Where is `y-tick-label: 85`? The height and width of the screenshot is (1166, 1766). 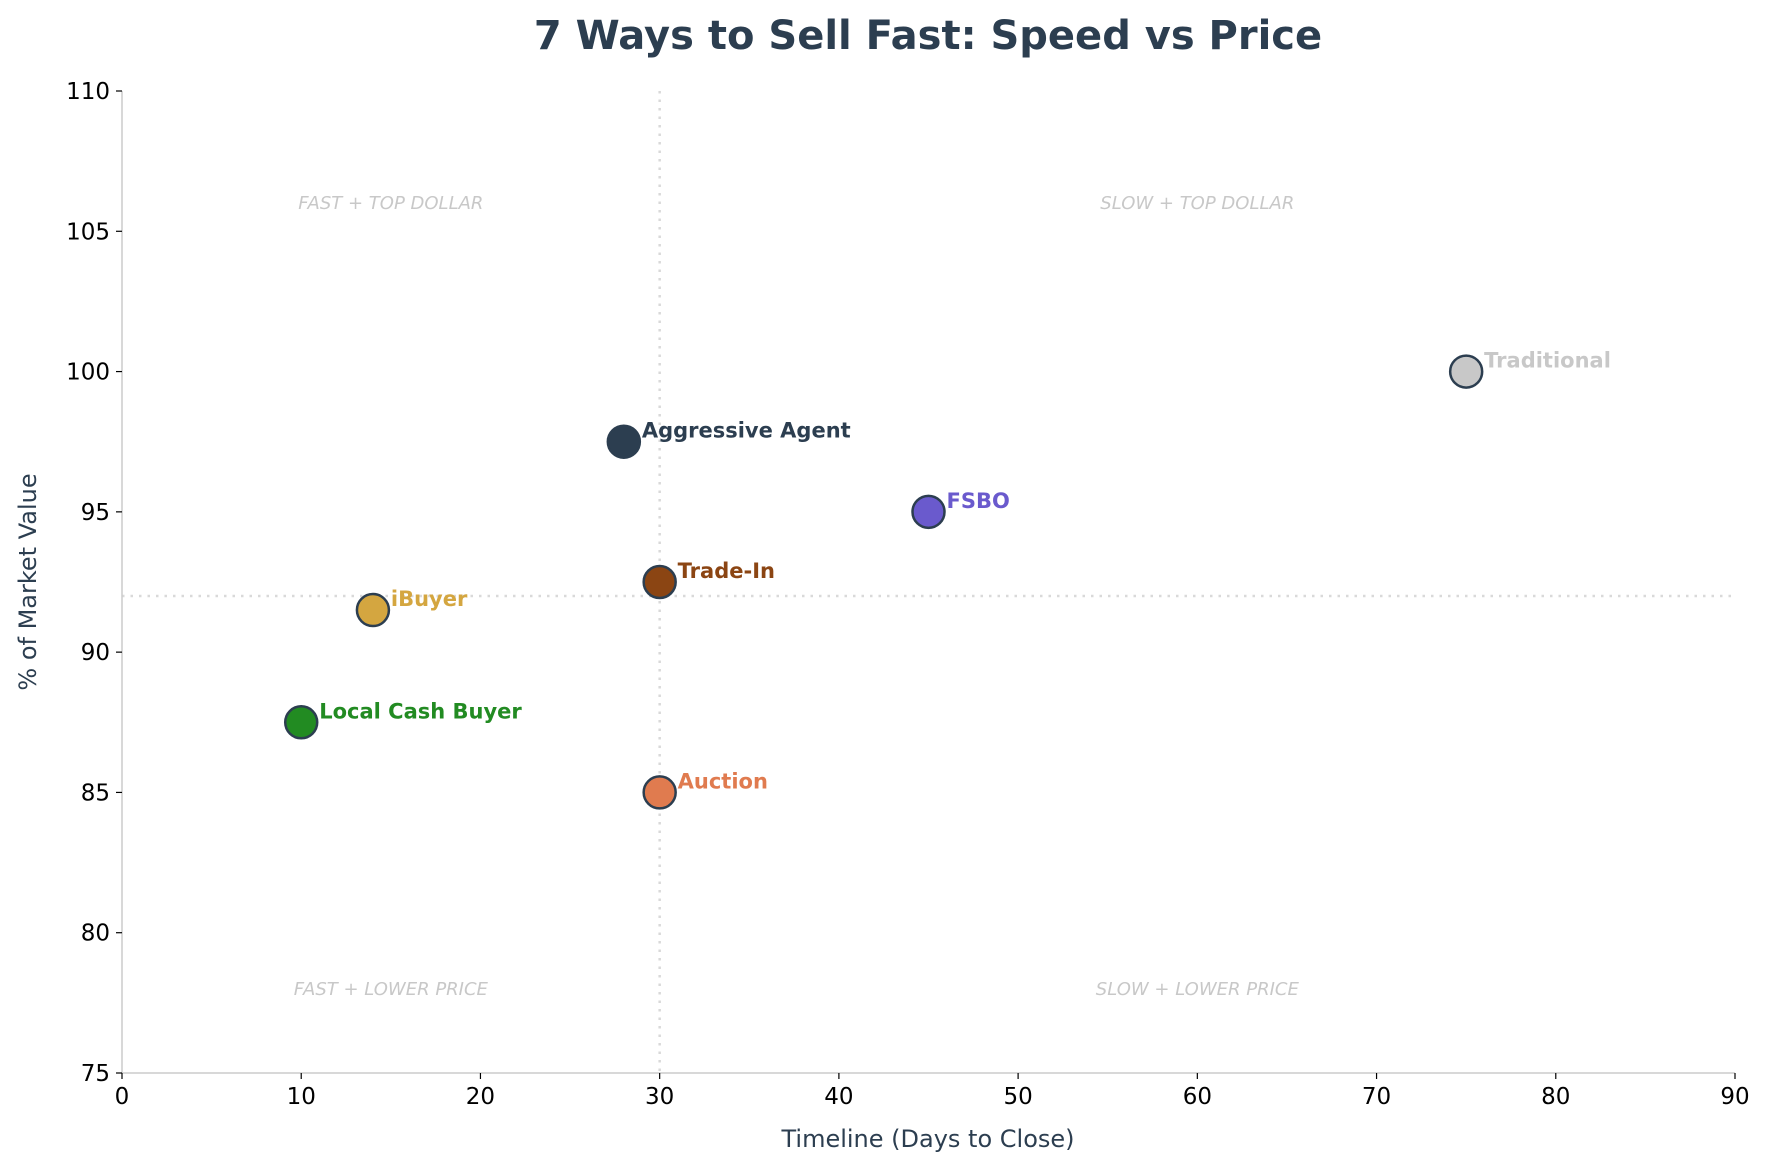 y-tick-label: 85 is located at coordinates (95, 793).